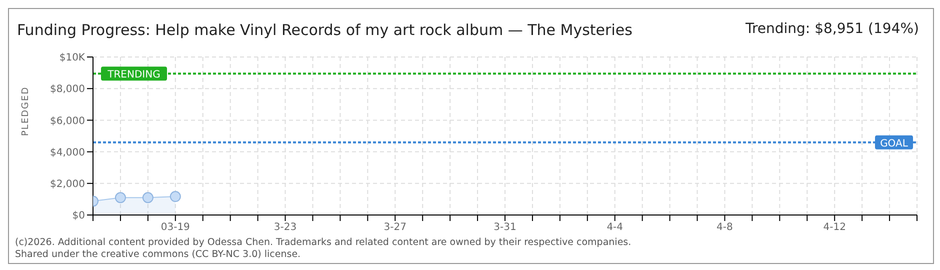  What do you see at coordinates (158, 254) in the screenshot?
I see `text: Shared under the creative commons (CC BY-NC 3.0) license.` at bounding box center [158, 254].